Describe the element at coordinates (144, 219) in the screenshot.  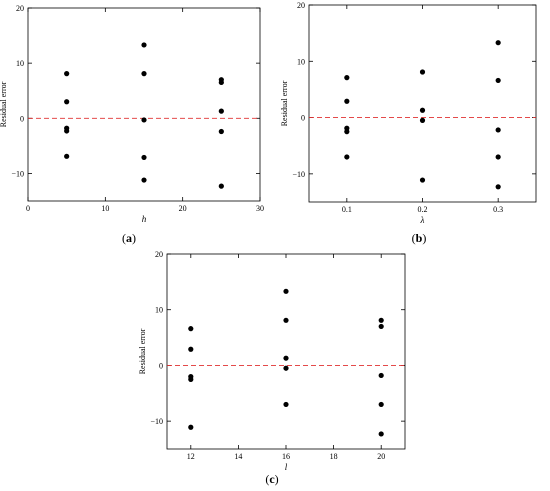
I see `x-axis-label: h` at that location.